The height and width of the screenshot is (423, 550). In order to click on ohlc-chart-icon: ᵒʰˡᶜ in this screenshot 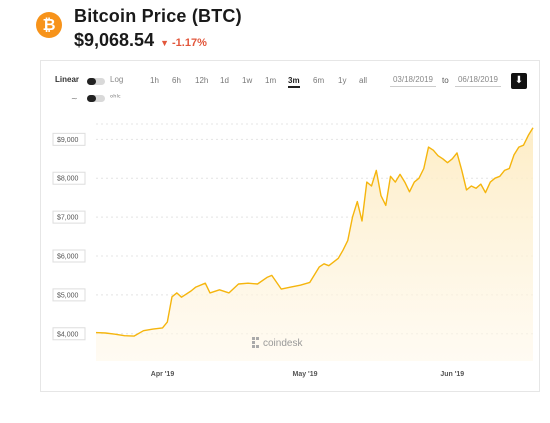, I will do `click(115, 97)`.